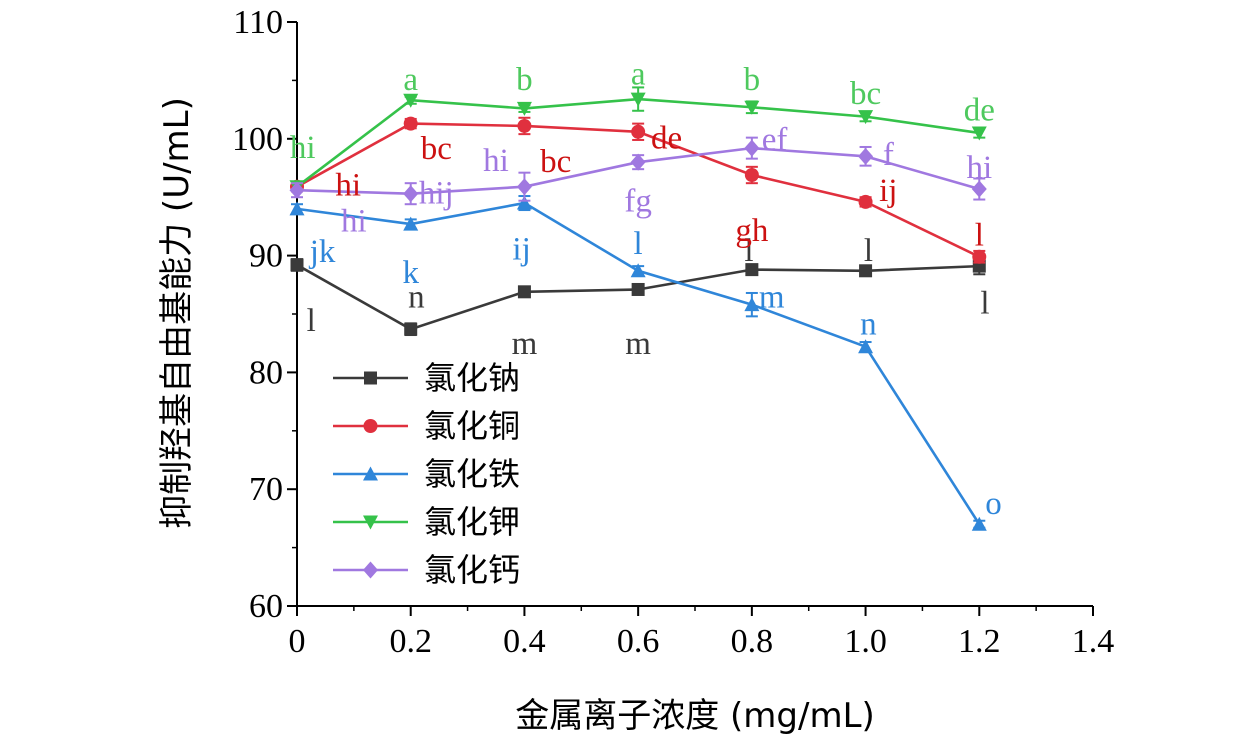 The height and width of the screenshot is (743, 1260). Describe the element at coordinates (257, 139) in the screenshot. I see `y-tick-label: 100` at that location.